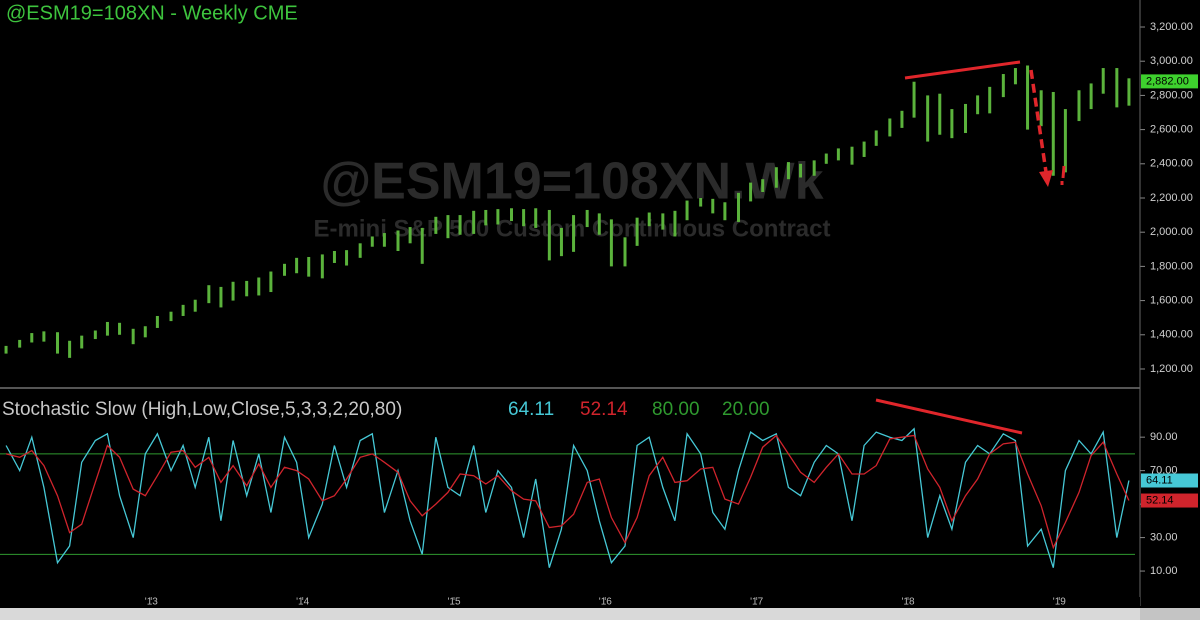 The width and height of the screenshot is (1200, 620). What do you see at coordinates (1046, 178) in the screenshot?
I see `arrow-head` at bounding box center [1046, 178].